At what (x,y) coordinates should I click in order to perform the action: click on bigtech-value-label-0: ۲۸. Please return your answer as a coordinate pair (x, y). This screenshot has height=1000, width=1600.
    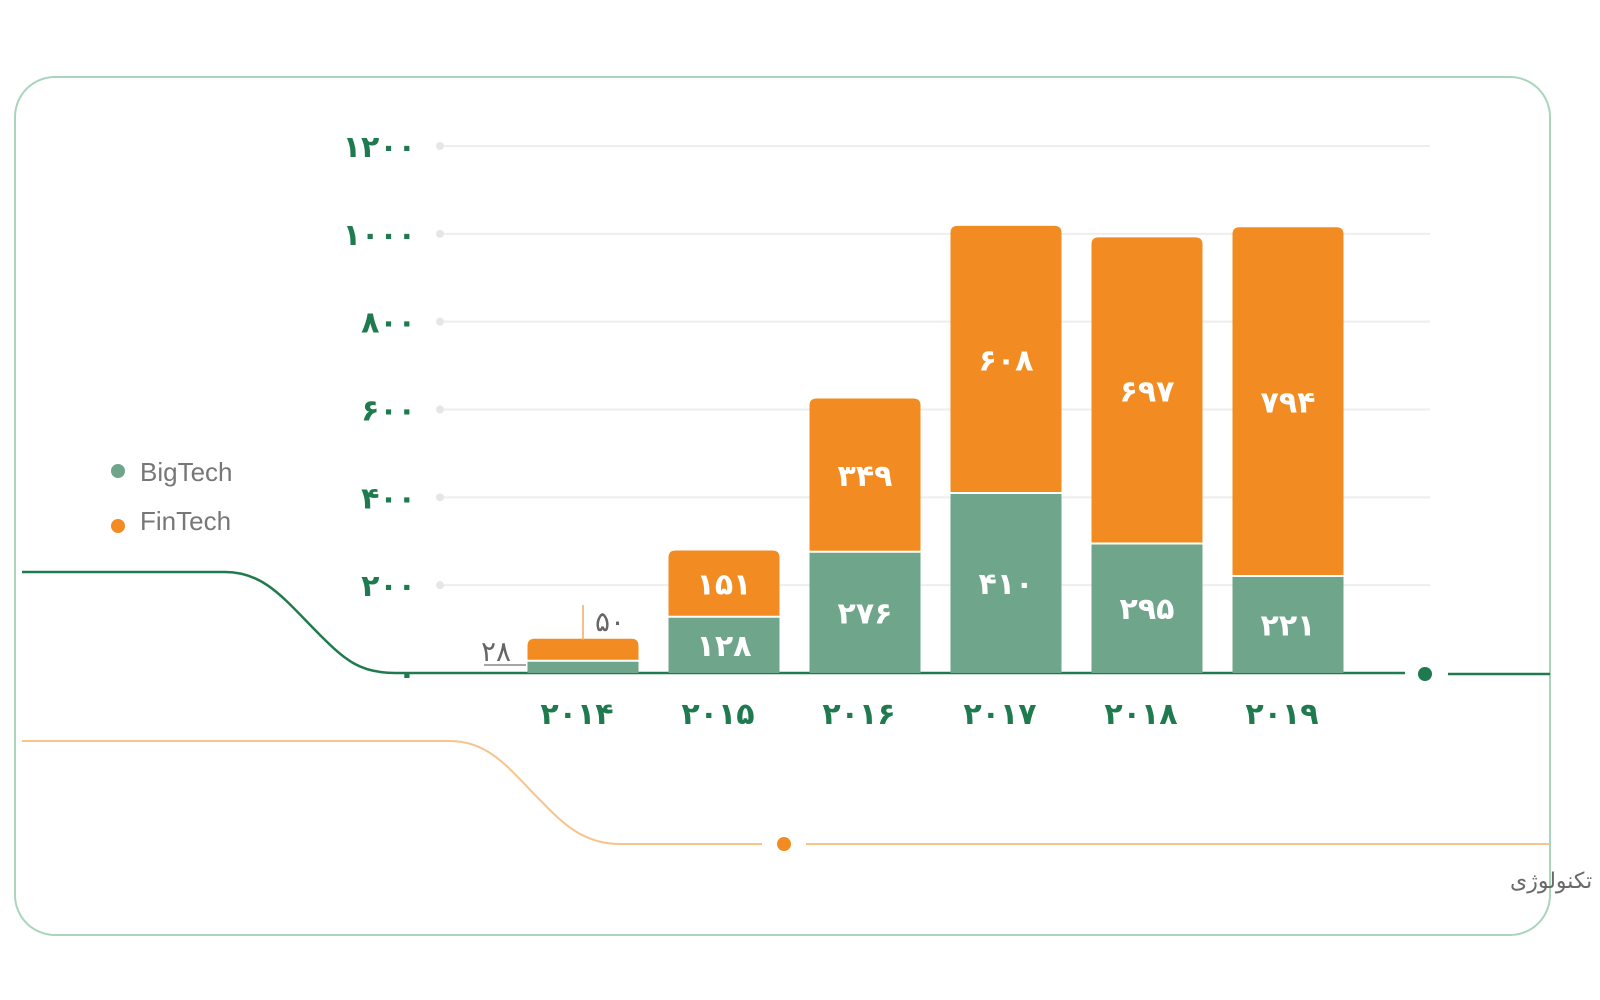
    Looking at the image, I should click on (496, 651).